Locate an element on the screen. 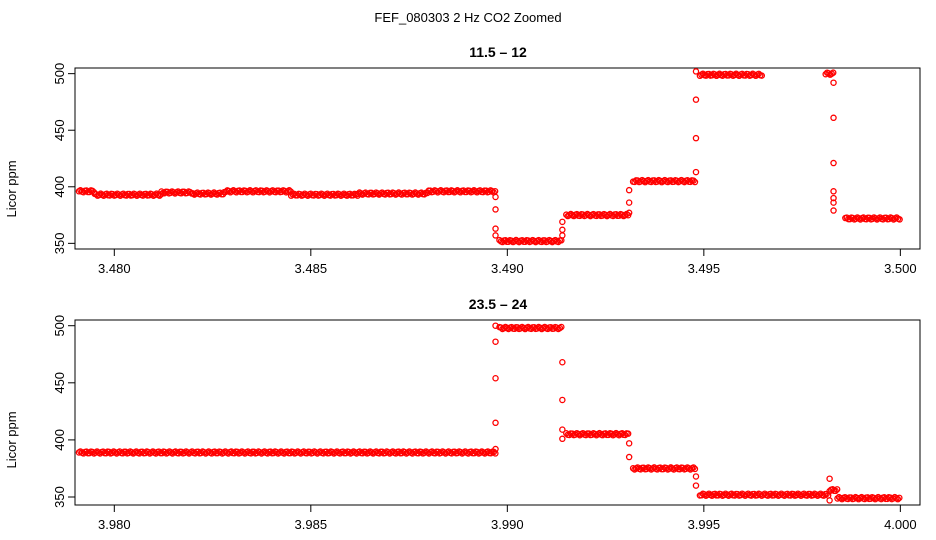  y-tick-label: 500 is located at coordinates (59, 74).